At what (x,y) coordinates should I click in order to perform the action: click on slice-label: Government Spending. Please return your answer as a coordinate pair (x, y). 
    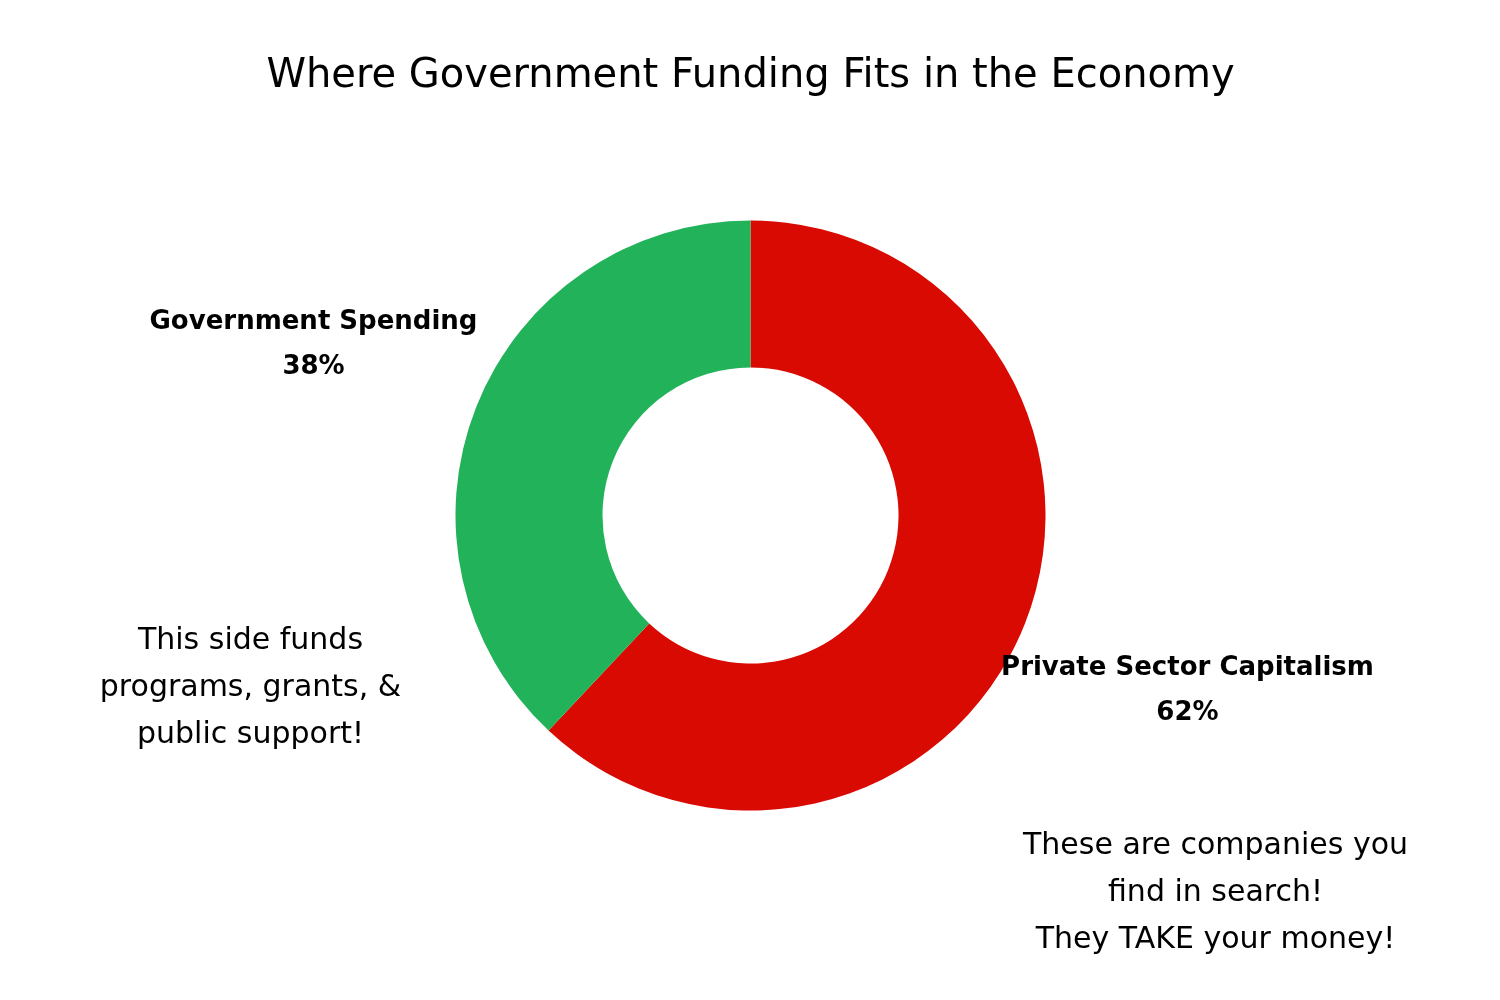
    Looking at the image, I should click on (313, 319).